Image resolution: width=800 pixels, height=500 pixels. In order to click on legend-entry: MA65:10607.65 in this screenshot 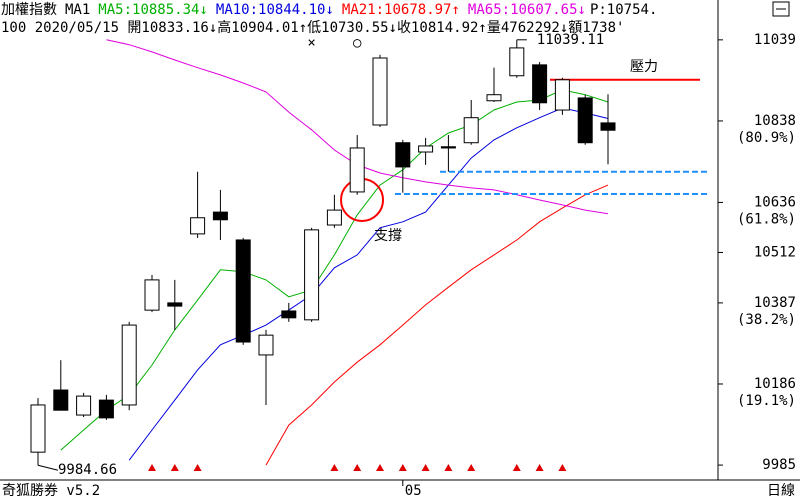, I will do `click(523, 10)`.